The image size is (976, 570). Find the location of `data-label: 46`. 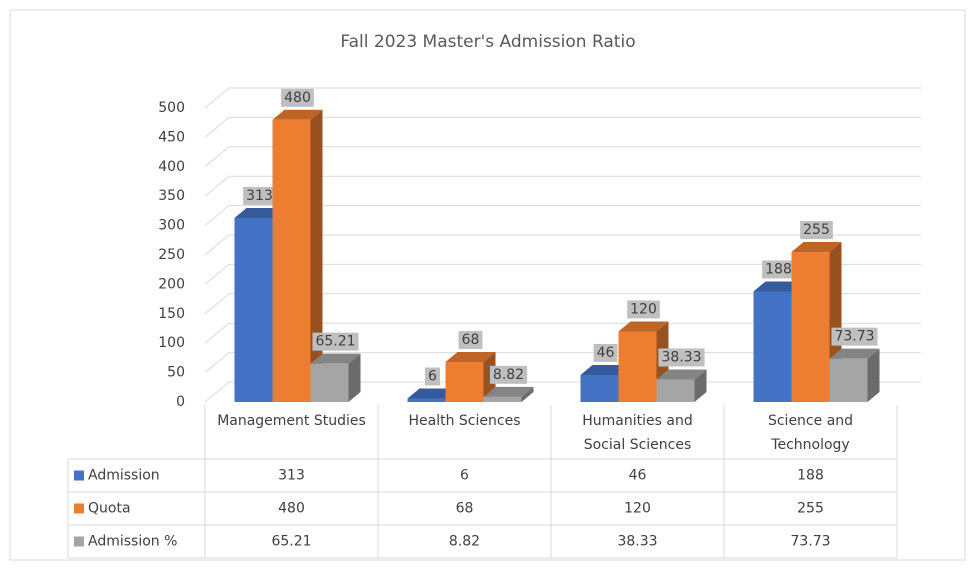

data-label: 46 is located at coordinates (606, 353).